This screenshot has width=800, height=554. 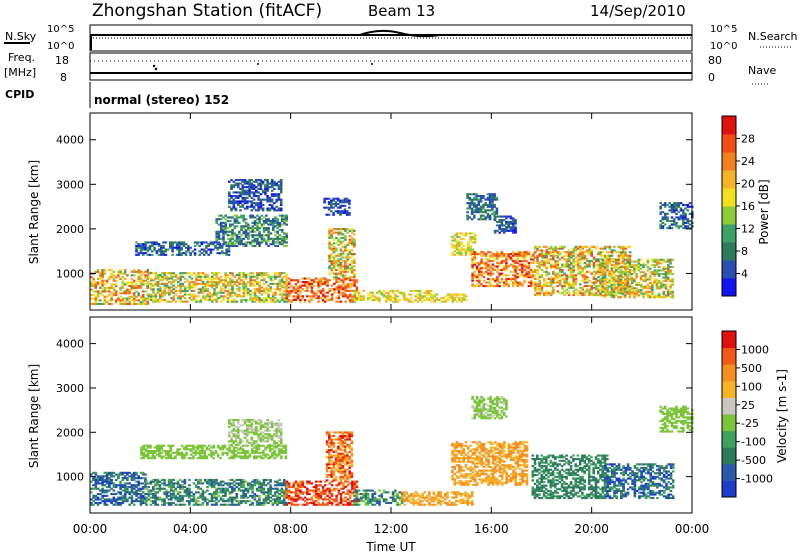 What do you see at coordinates (729, 269) in the screenshot?
I see `power-colorbar-swatch` at bounding box center [729, 269].